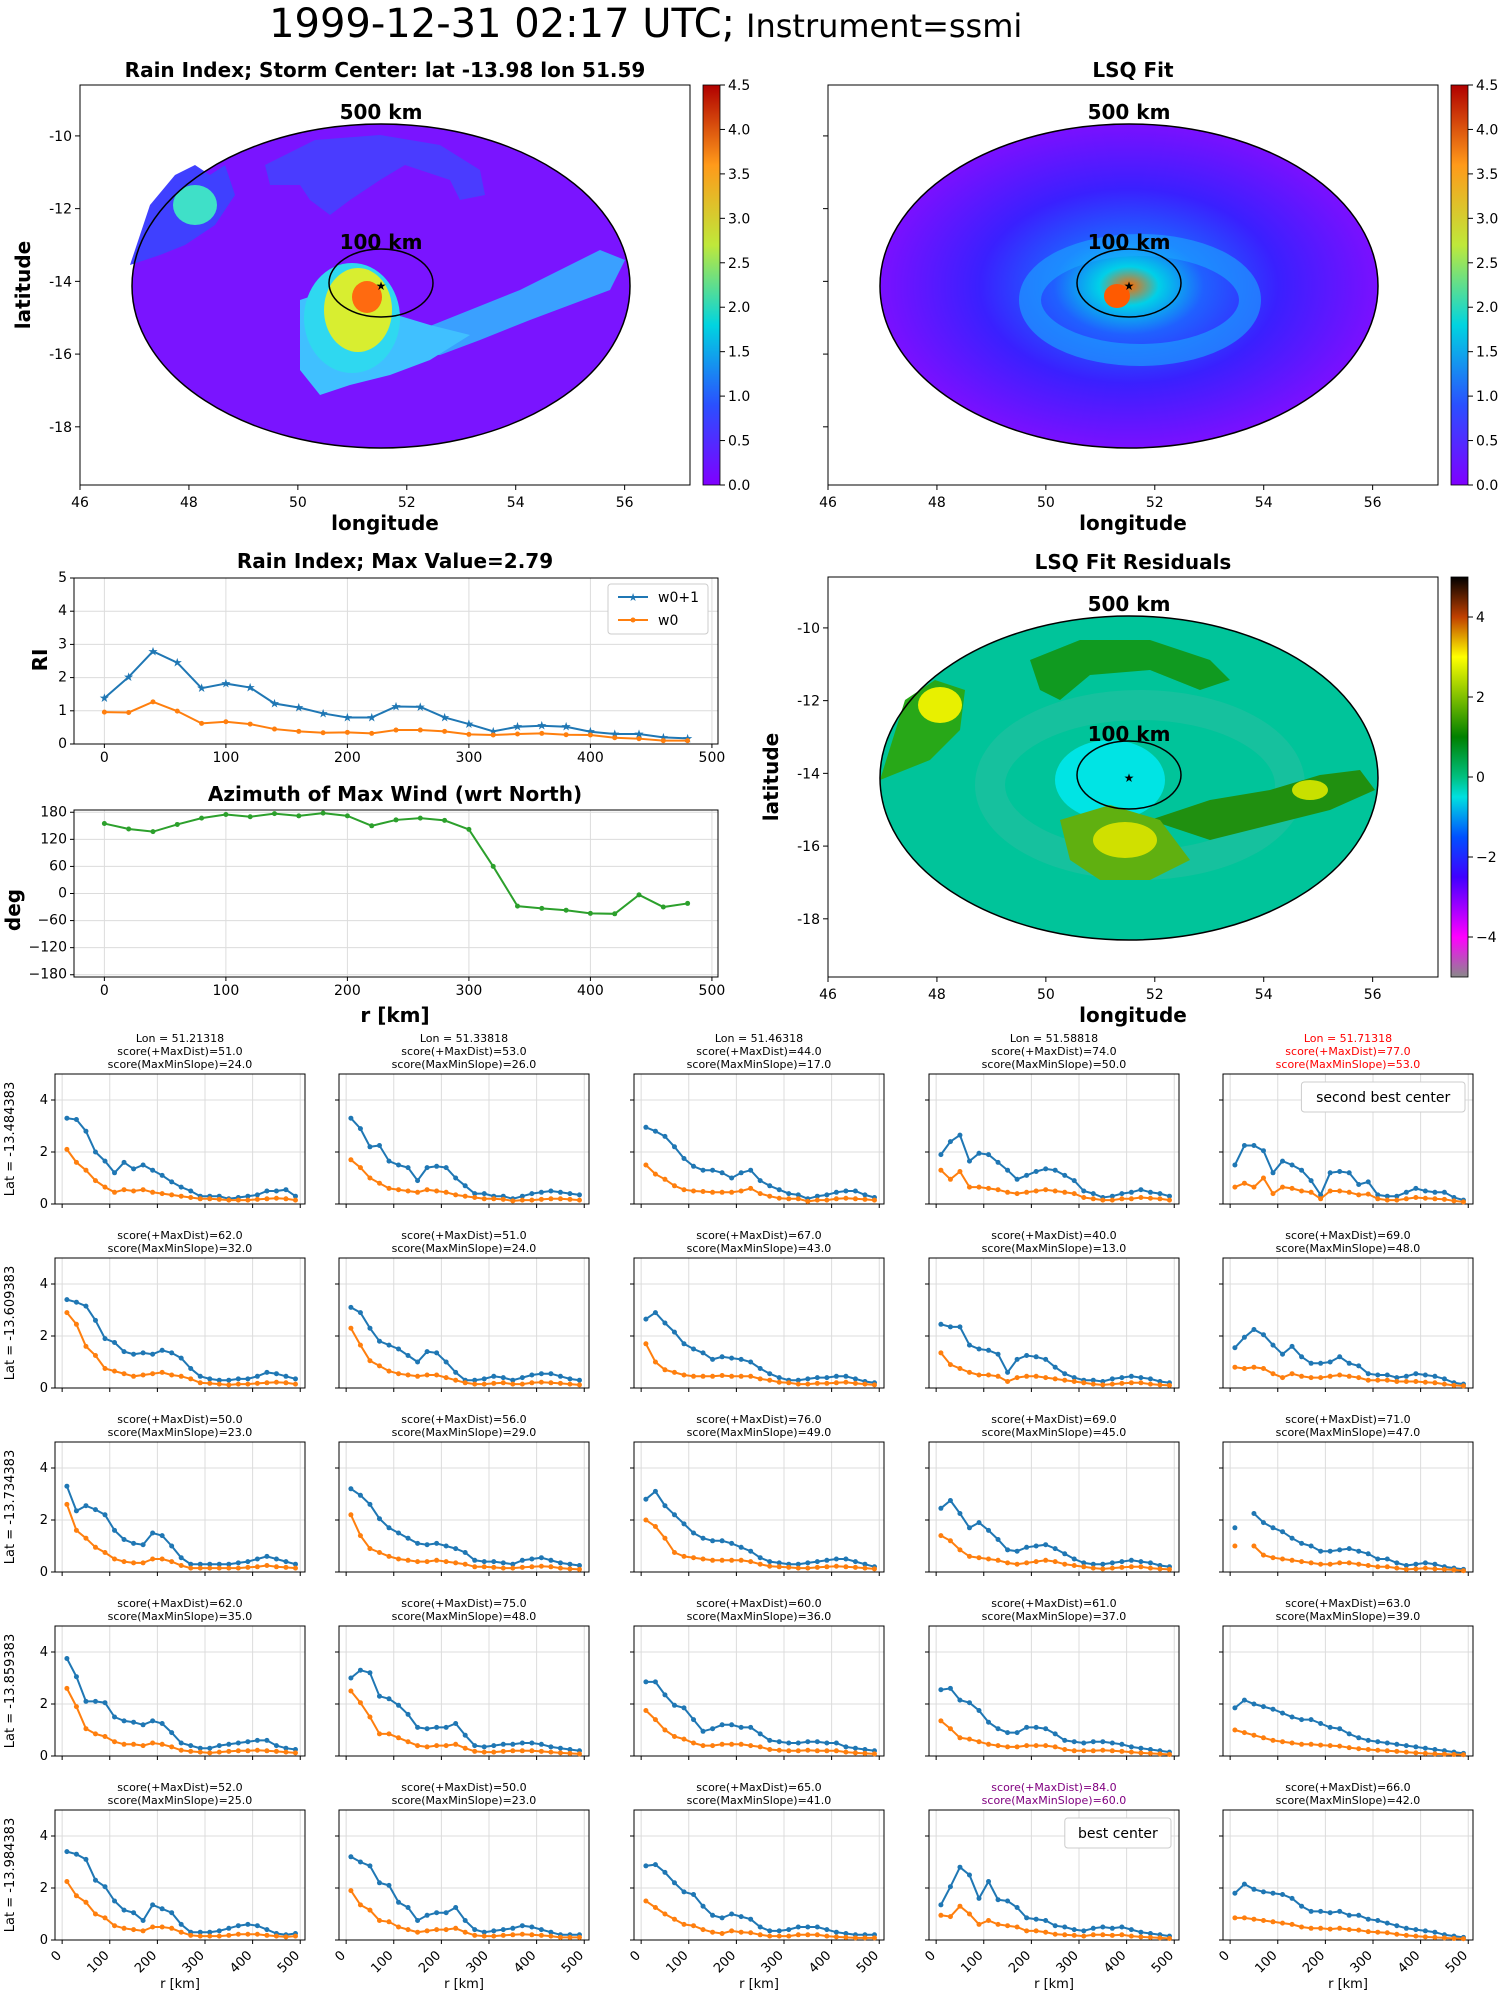 Image resolution: width=1500 pixels, height=2000 pixels. I want to click on x-tick-label: 46, so click(828, 503).